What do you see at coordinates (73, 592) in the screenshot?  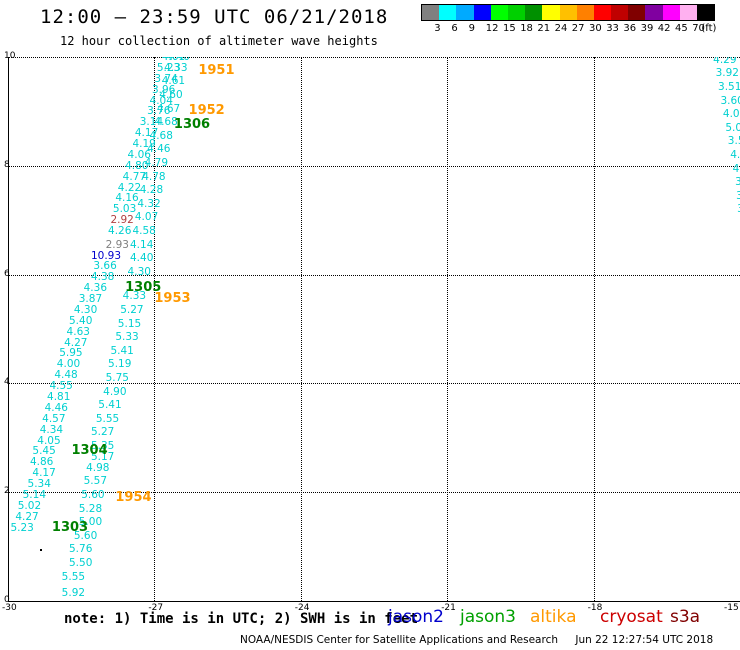 I see `wave-height-value: 5.92` at bounding box center [73, 592].